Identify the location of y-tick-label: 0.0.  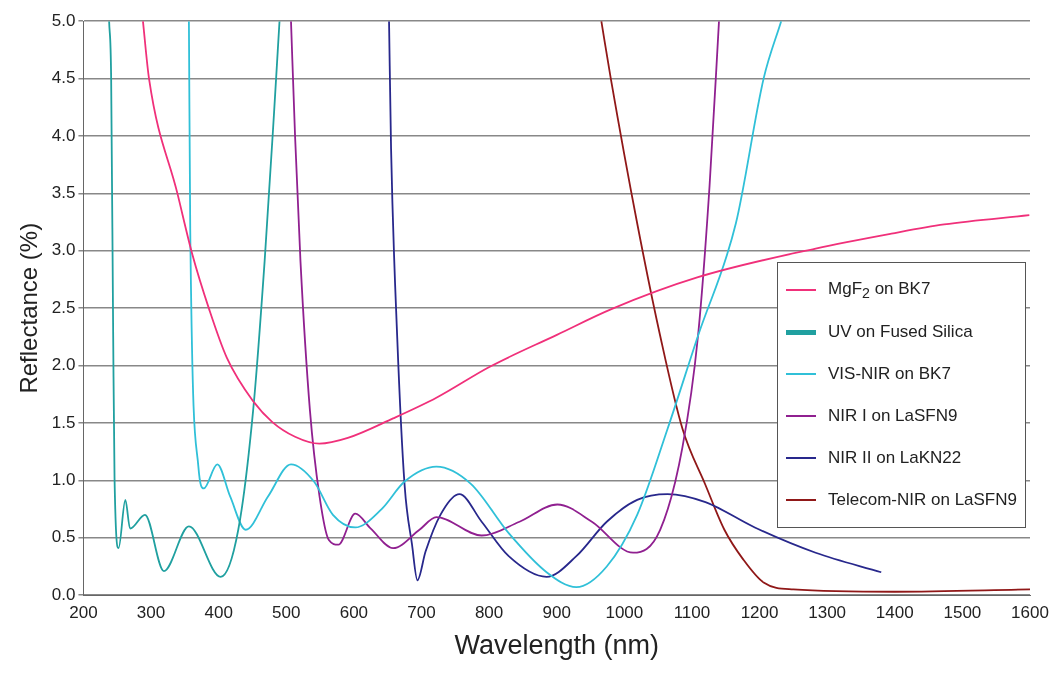
(63, 594).